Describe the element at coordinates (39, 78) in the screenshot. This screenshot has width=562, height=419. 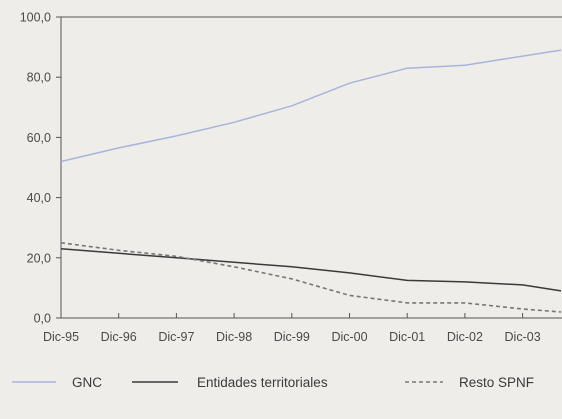
I see `y-tick-label: 80,0` at that location.